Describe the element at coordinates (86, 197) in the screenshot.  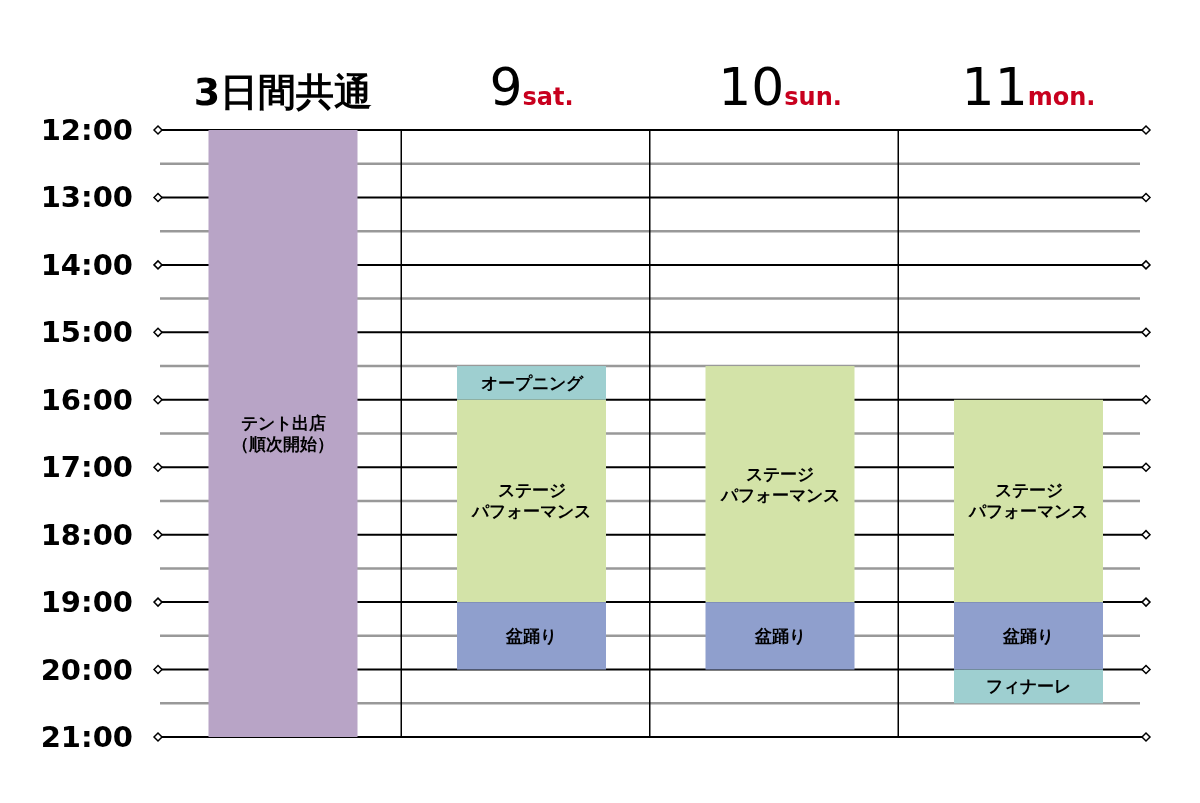
I see `y-tick-label: 13:00` at that location.